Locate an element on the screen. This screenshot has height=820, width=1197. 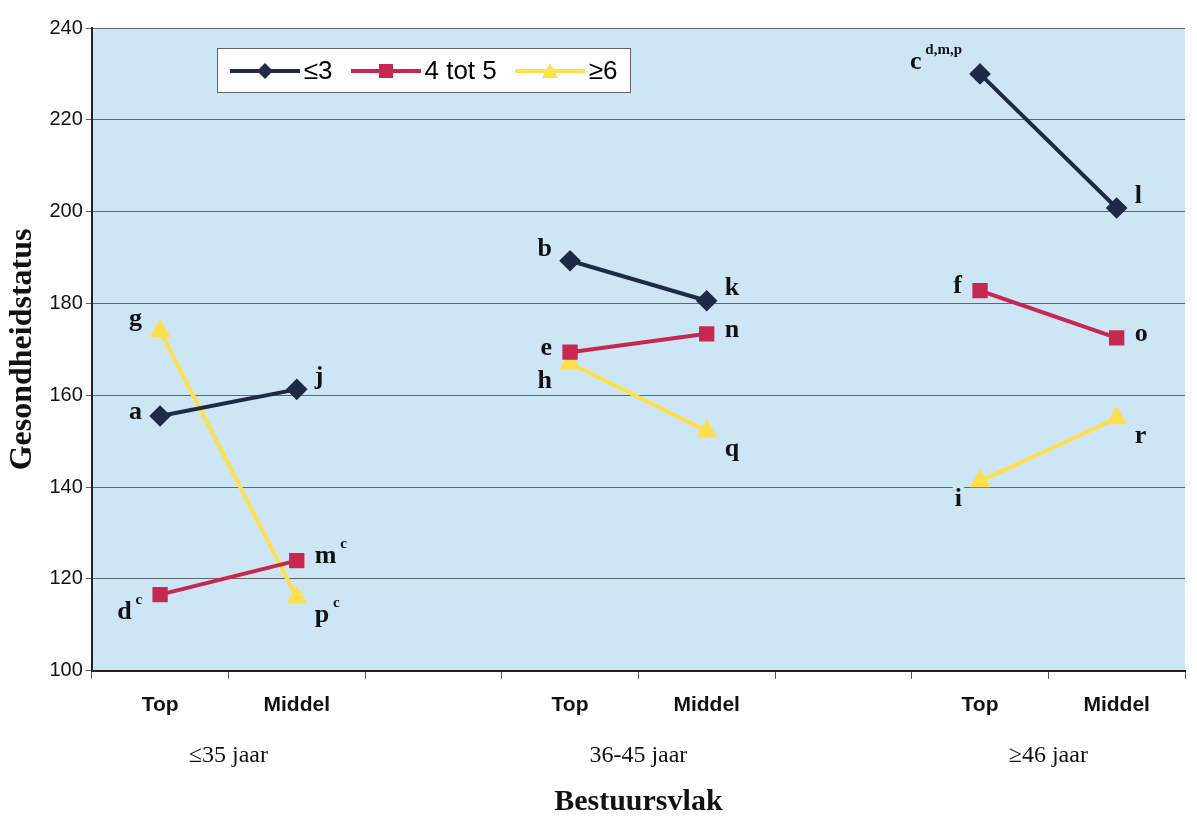
data-label: k is located at coordinates (732, 287).